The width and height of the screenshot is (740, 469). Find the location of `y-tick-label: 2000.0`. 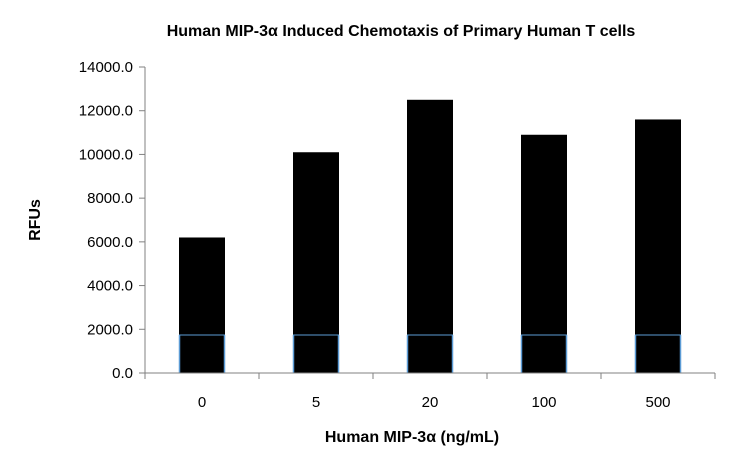

y-tick-label: 2000.0 is located at coordinates (110, 329).